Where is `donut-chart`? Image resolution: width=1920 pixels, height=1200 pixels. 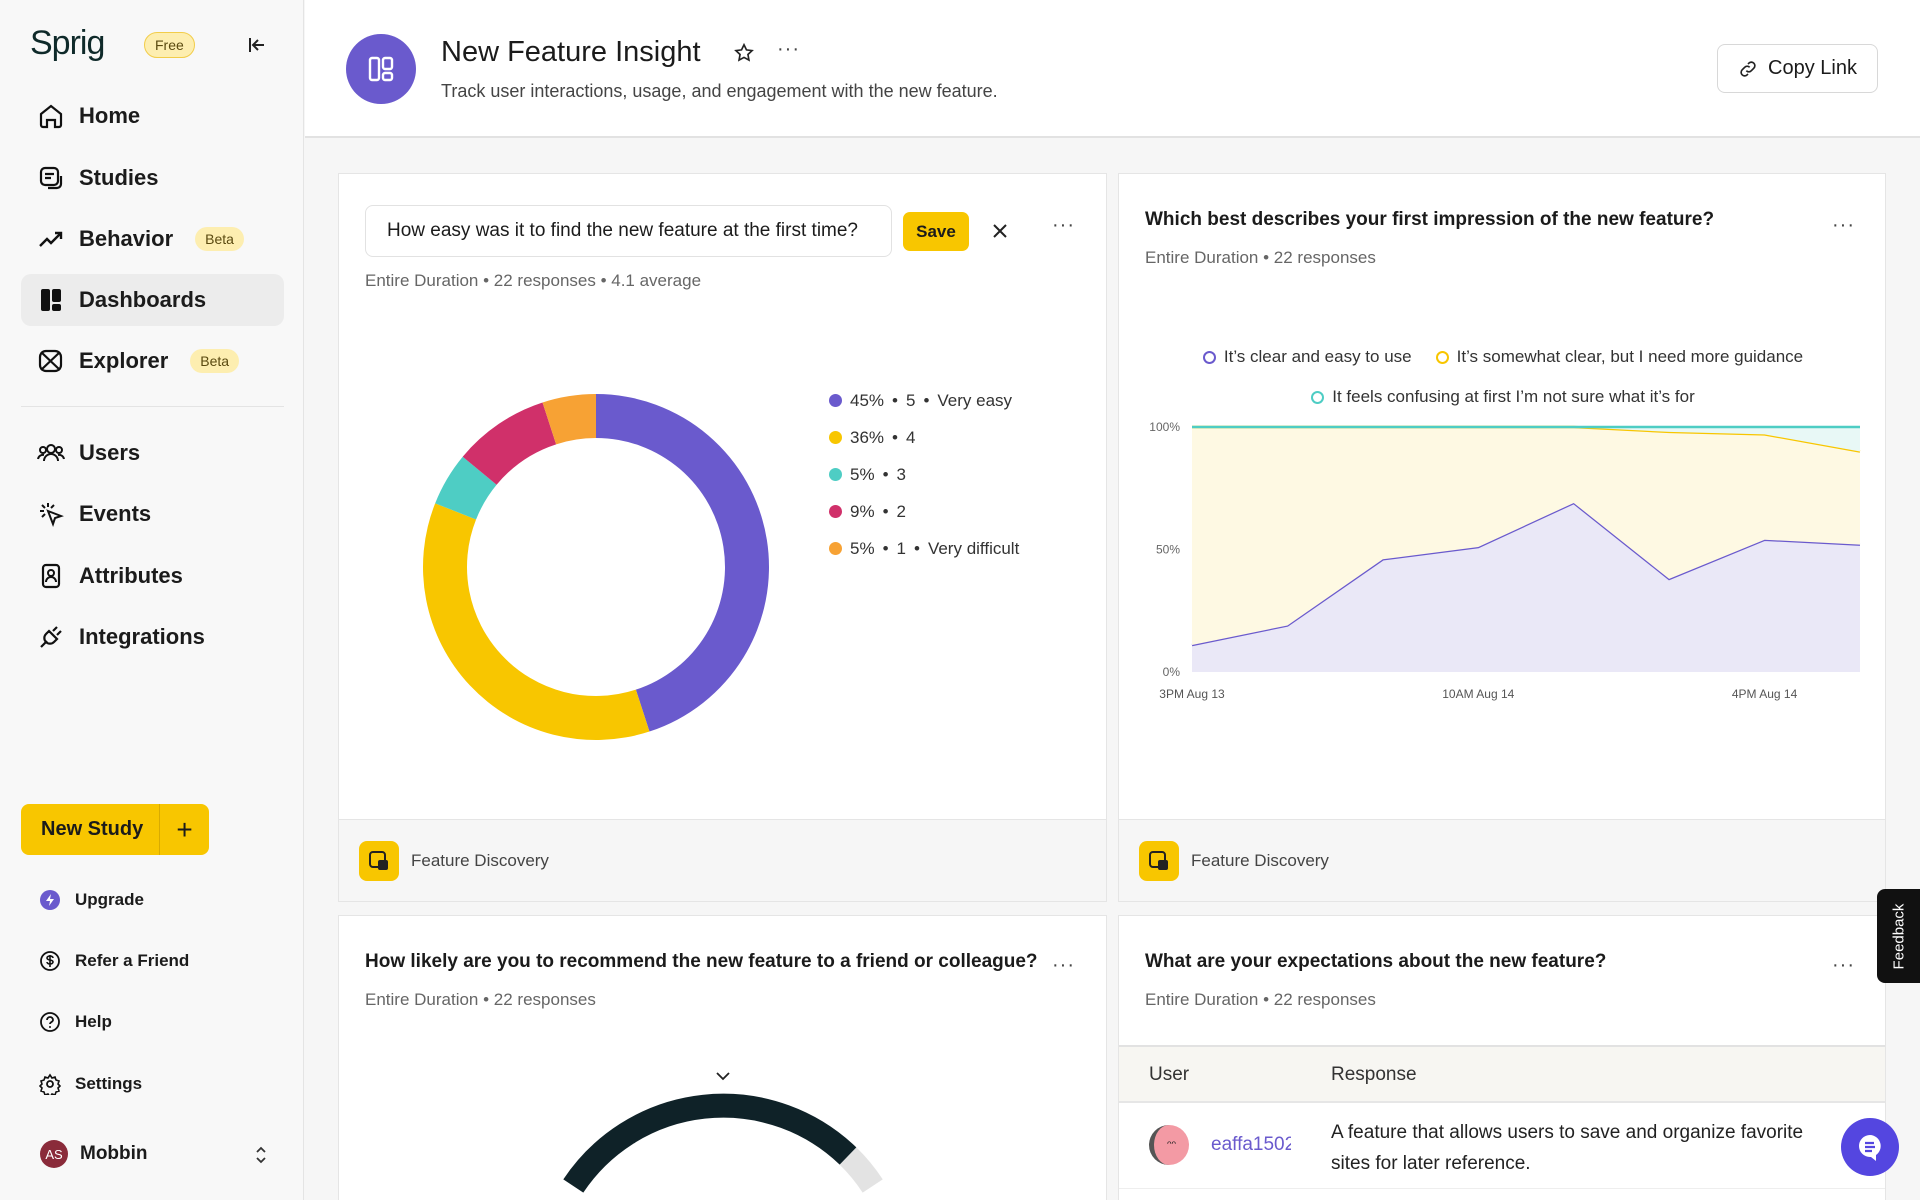
donut-chart is located at coordinates (596, 567).